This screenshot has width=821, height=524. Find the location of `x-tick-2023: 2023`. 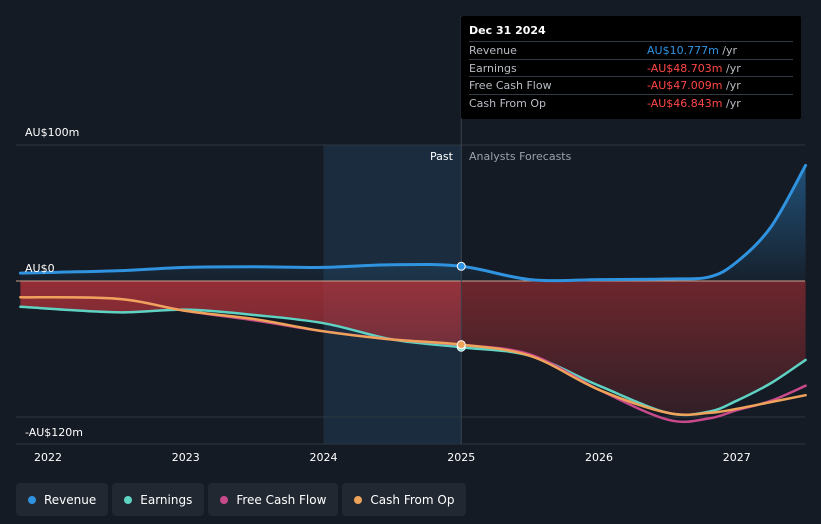

x-tick-2023: 2023 is located at coordinates (185, 457).